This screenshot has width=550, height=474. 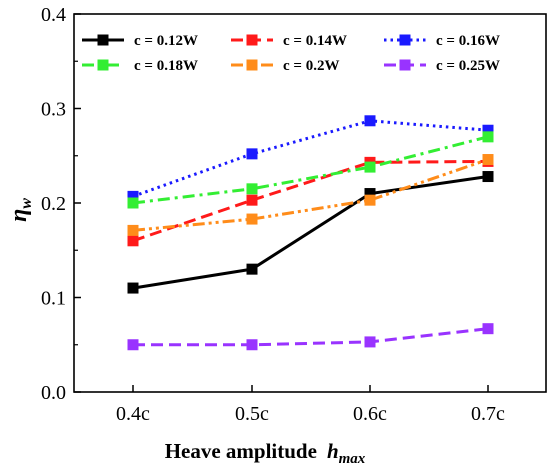 I want to click on y-tick-label: 0.0, so click(x=53, y=393).